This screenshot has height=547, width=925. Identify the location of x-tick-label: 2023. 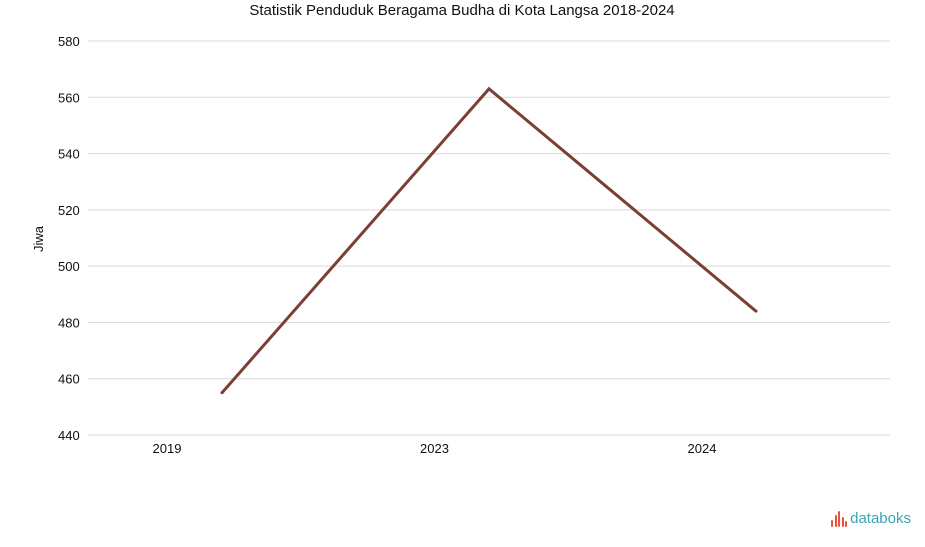
(434, 448).